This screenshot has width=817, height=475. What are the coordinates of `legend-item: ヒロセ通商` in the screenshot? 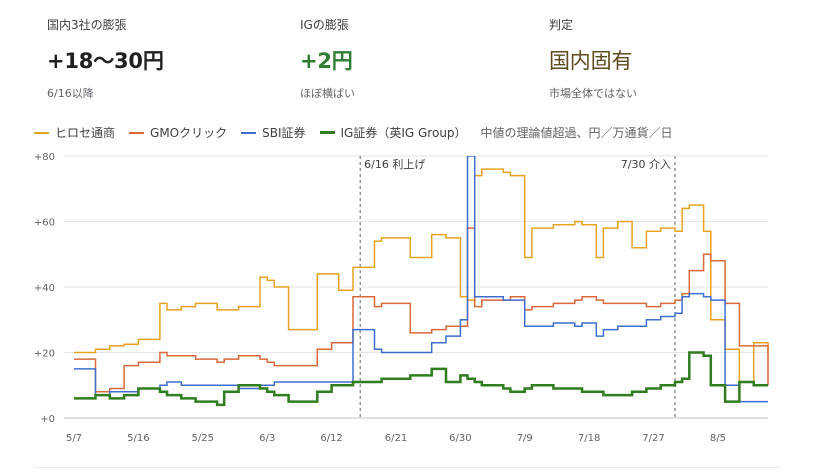 It's located at (74, 132).